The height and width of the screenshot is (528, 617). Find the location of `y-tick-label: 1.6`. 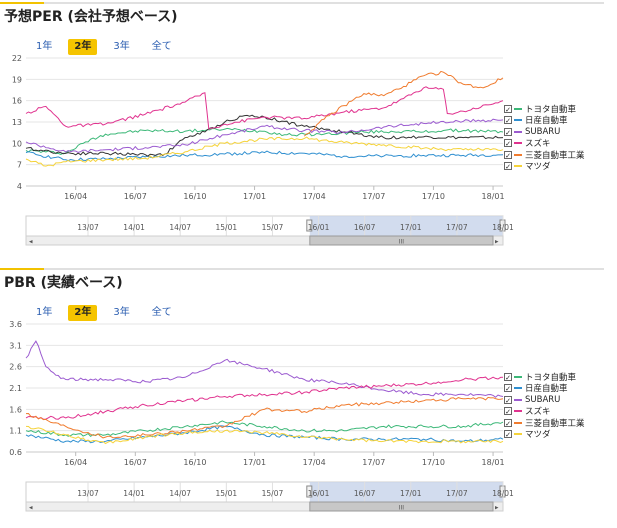

y-tick-label: 1.6 is located at coordinates (15, 409).